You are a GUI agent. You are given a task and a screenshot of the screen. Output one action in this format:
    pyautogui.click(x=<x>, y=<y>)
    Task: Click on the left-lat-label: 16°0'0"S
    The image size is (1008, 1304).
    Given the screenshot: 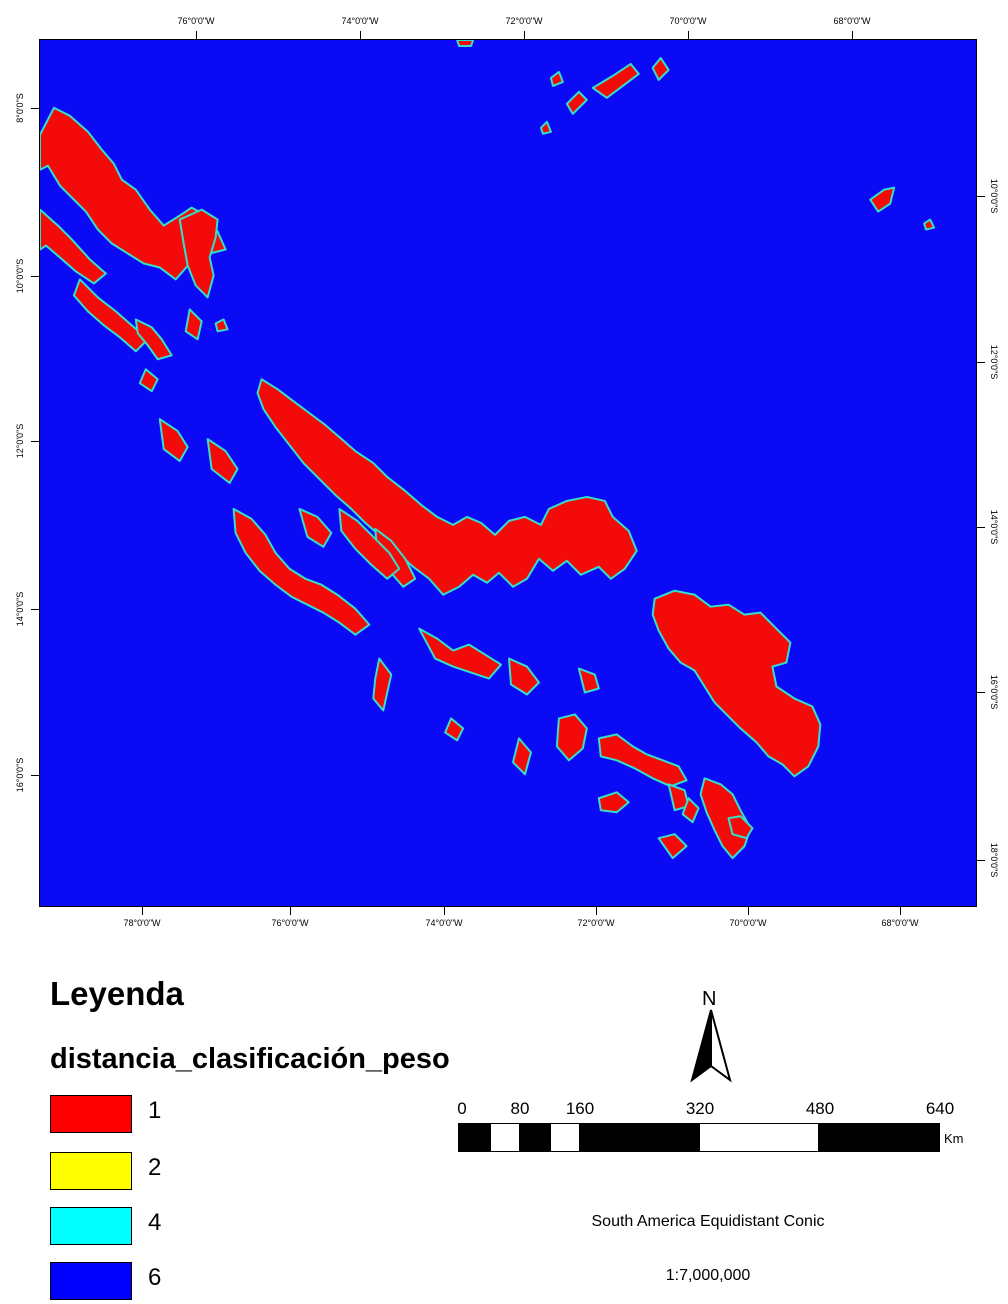 What is the action you would take?
    pyautogui.click(x=20, y=775)
    